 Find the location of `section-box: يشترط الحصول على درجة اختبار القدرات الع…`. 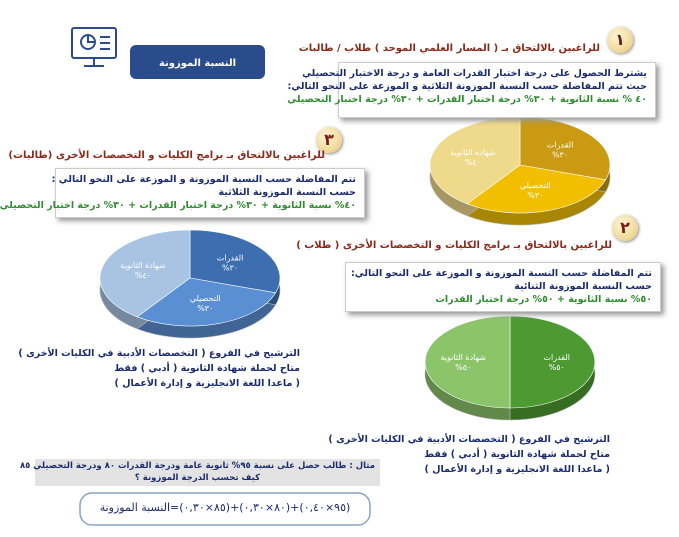

section-box: يشترط الحصول على درجة اختبار القدرات الع… is located at coordinates (471, 90).